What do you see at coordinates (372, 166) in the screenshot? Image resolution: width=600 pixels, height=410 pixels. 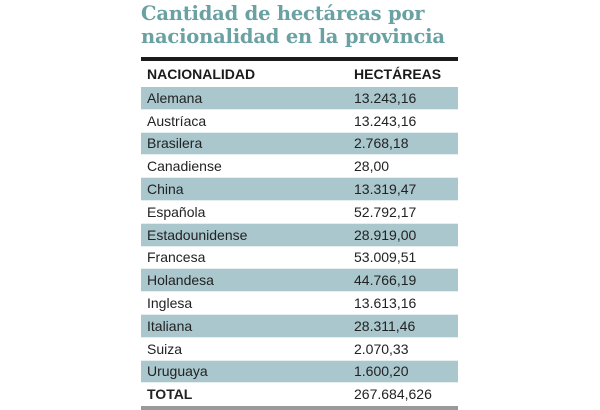 I see `cell-hectareas: 28,00` at bounding box center [372, 166].